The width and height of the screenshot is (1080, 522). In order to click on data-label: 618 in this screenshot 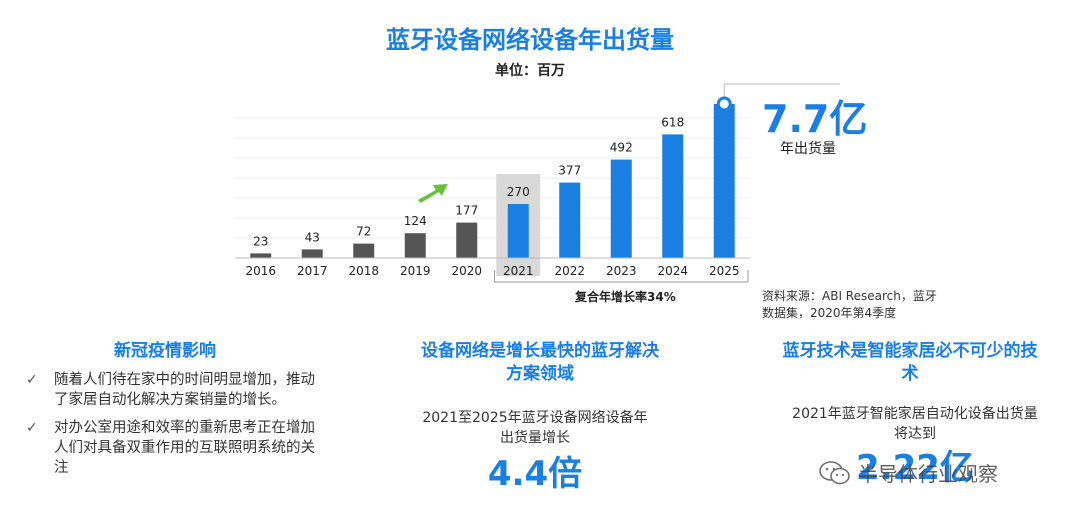, I will do `click(672, 122)`.